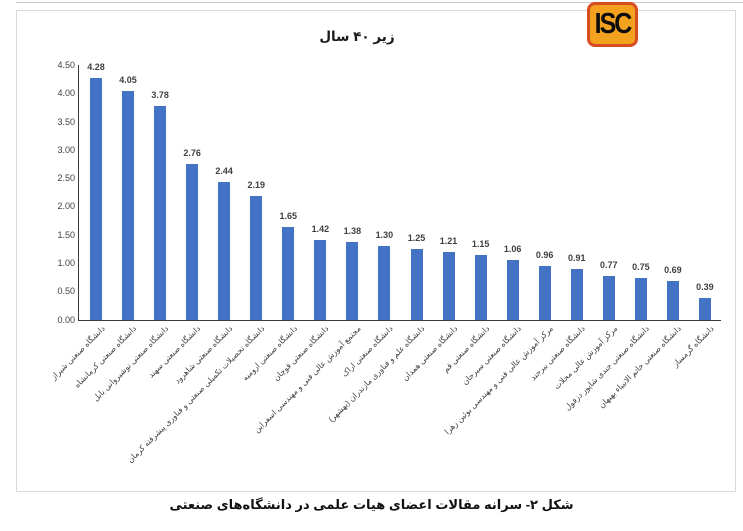  What do you see at coordinates (673, 269) in the screenshot?
I see `bar-value-label: 0.69` at bounding box center [673, 269].